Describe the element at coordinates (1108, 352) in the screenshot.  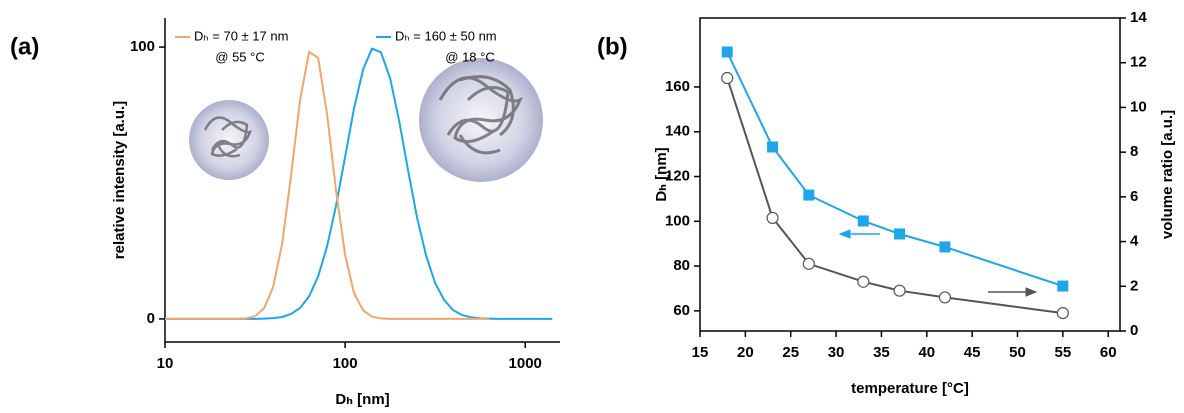
I see `x-tick-label: 60` at that location.